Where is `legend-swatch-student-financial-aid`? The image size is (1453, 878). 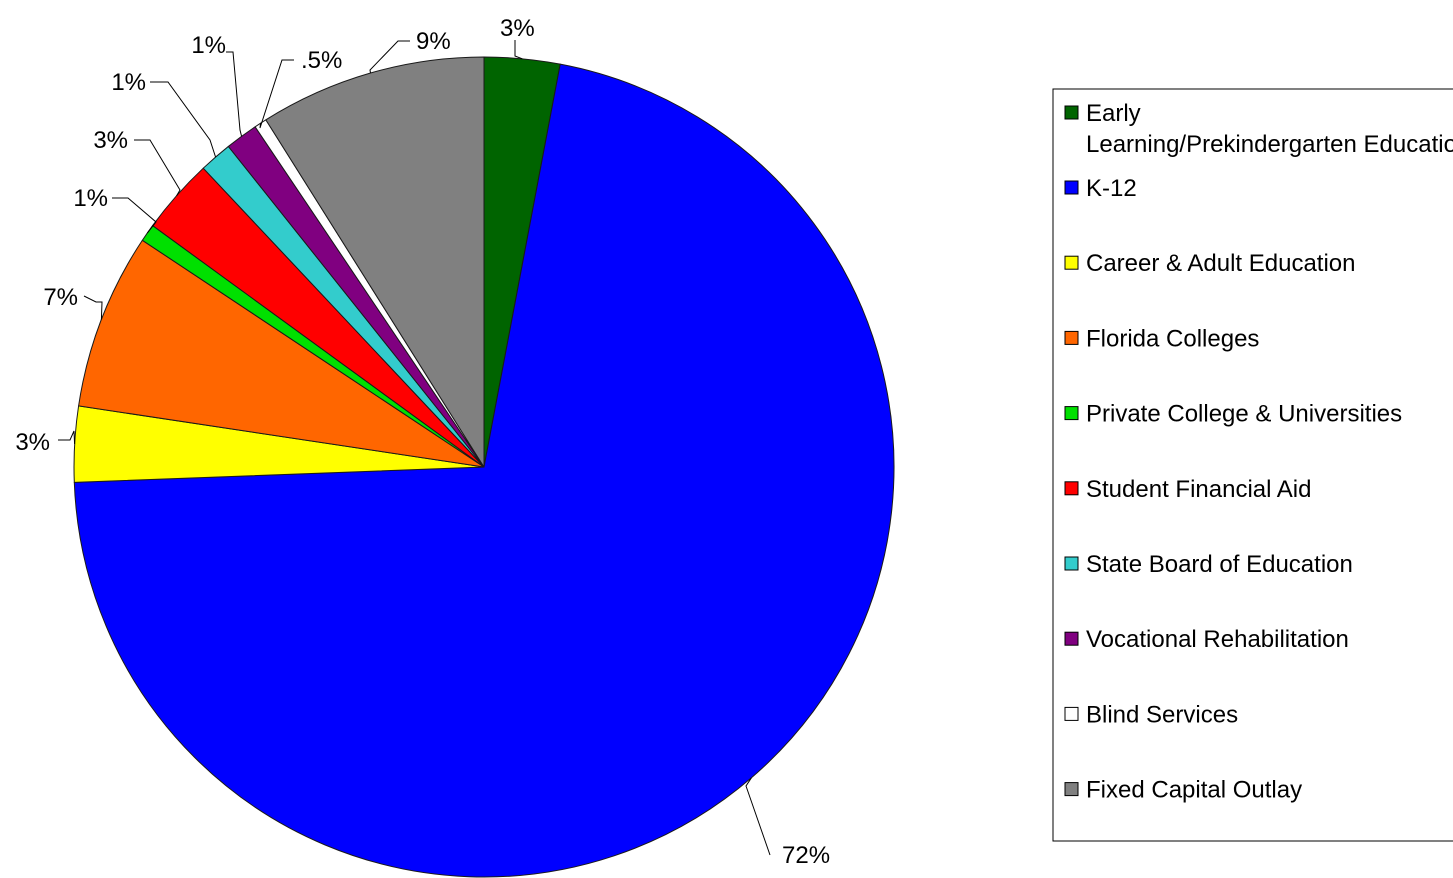 legend-swatch-student-financial-aid is located at coordinates (1071, 488).